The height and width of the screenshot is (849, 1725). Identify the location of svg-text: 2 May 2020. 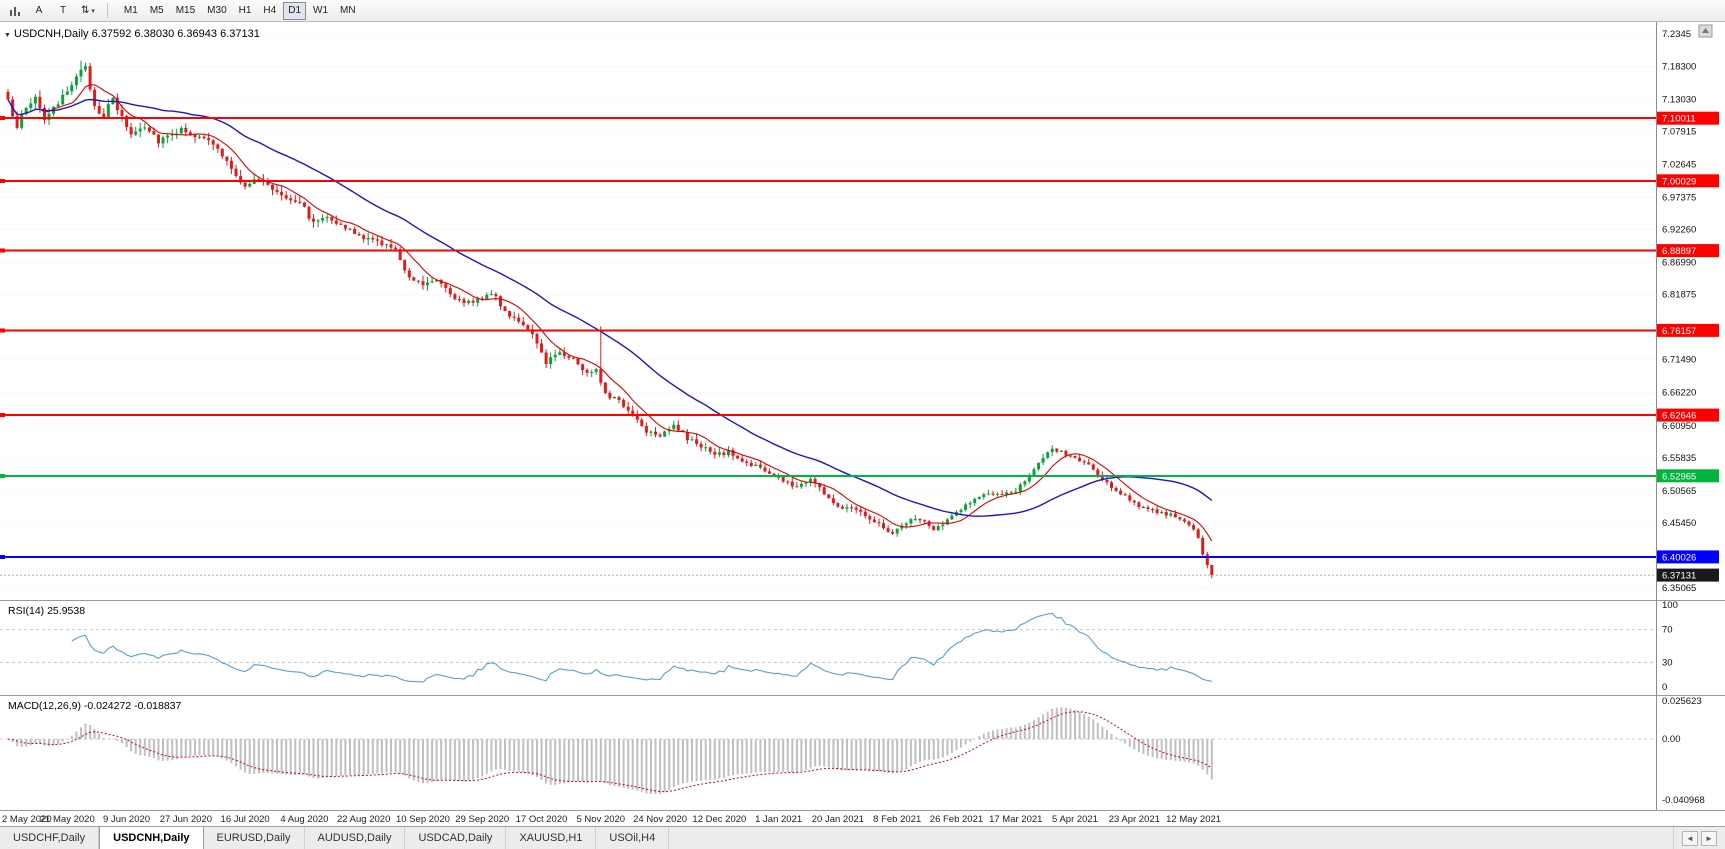
(27, 819).